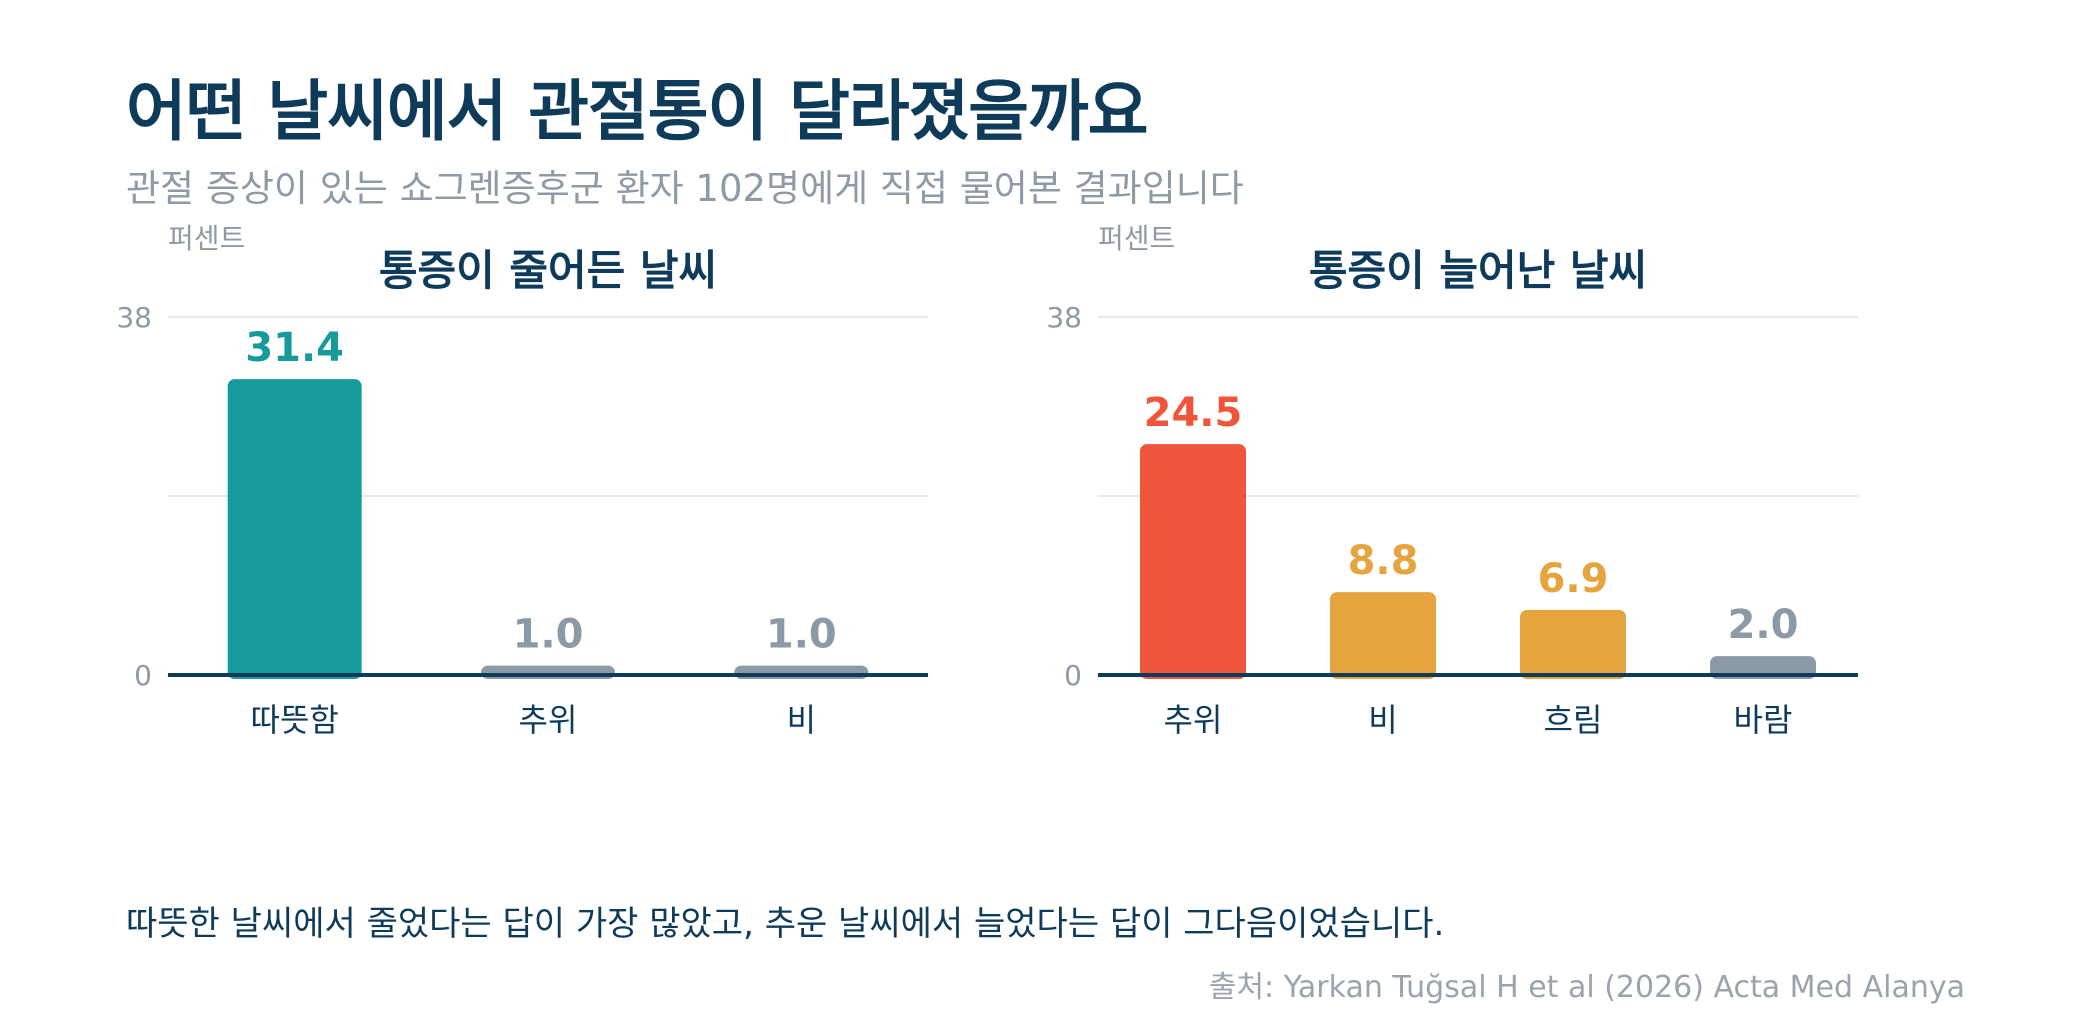  I want to click on page-title: 어떤 날씨에서 관절통이 달라졌을까요, so click(637, 111).